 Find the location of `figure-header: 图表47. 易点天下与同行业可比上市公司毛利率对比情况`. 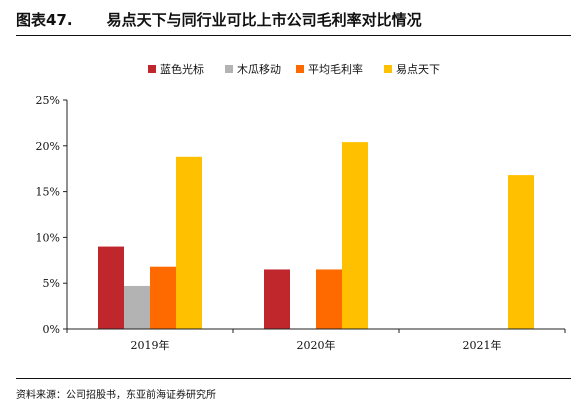

figure-header: 图表47. 易点天下与同行业可比上市公司毛利率对比情况 is located at coordinates (219, 19).